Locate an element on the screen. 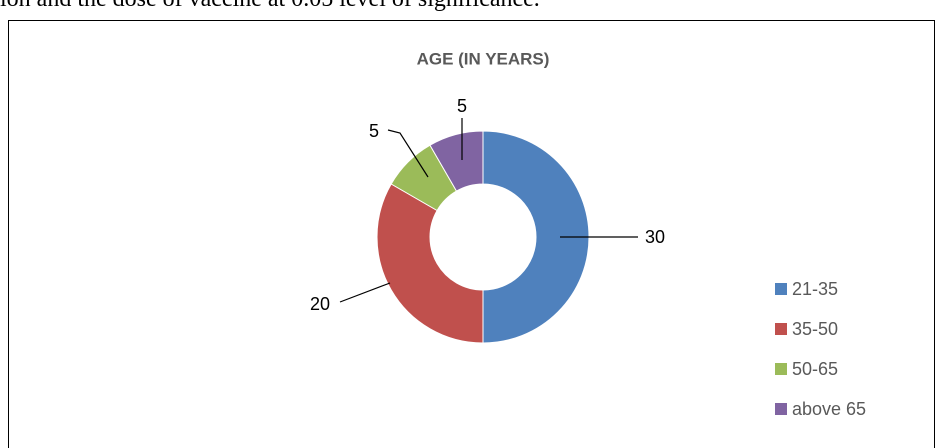 This screenshot has width=944, height=448. legend-label: 50-65 is located at coordinates (815, 369).